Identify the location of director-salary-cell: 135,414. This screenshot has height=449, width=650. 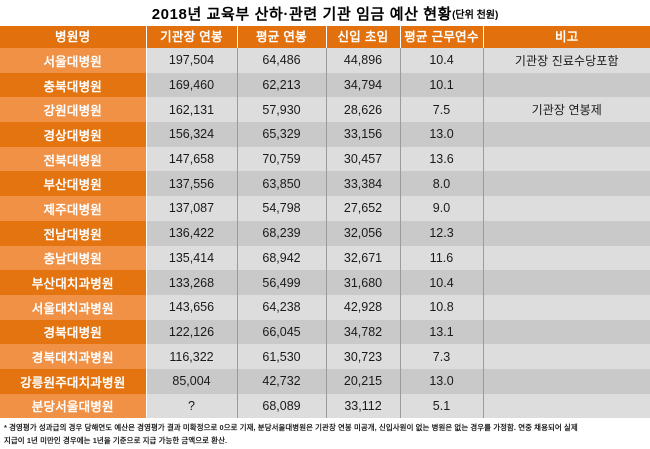
(192, 258).